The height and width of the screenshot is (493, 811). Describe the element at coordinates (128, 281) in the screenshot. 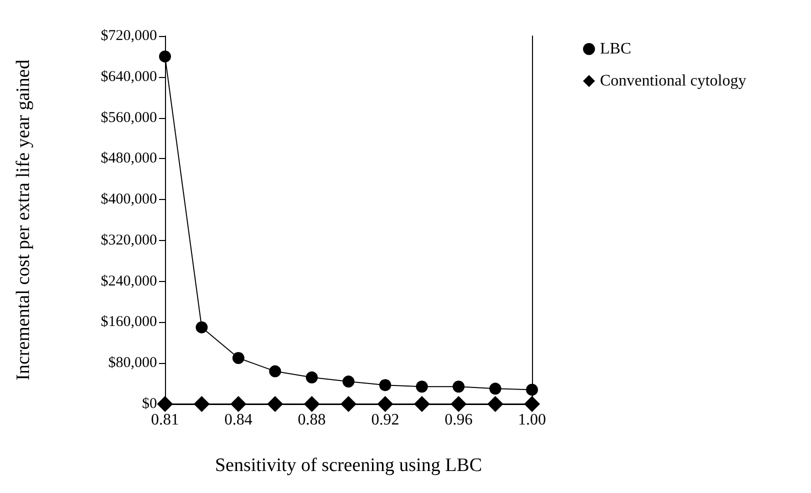

I see `y-tick-label: $240,000` at that location.